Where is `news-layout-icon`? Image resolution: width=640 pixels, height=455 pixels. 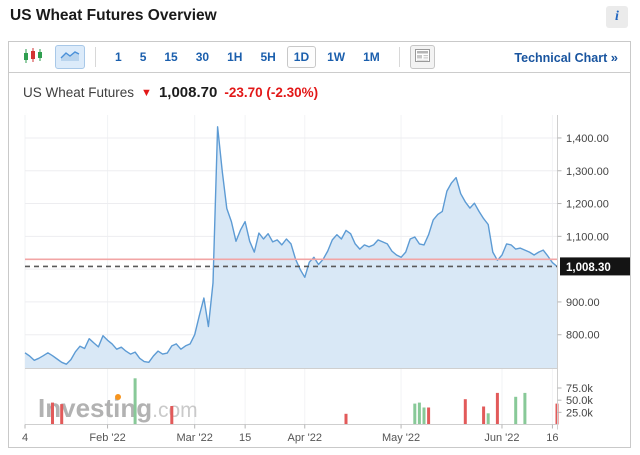
news-layout-icon is located at coordinates (422, 57).